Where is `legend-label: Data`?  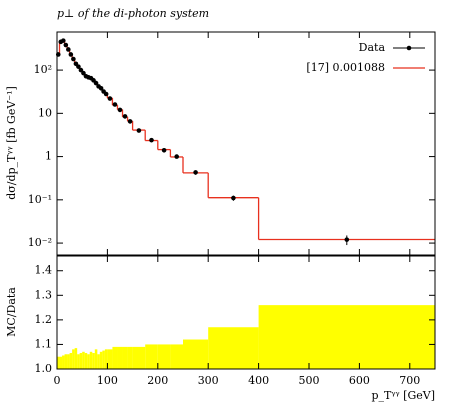
legend-label: Data is located at coordinates (372, 47).